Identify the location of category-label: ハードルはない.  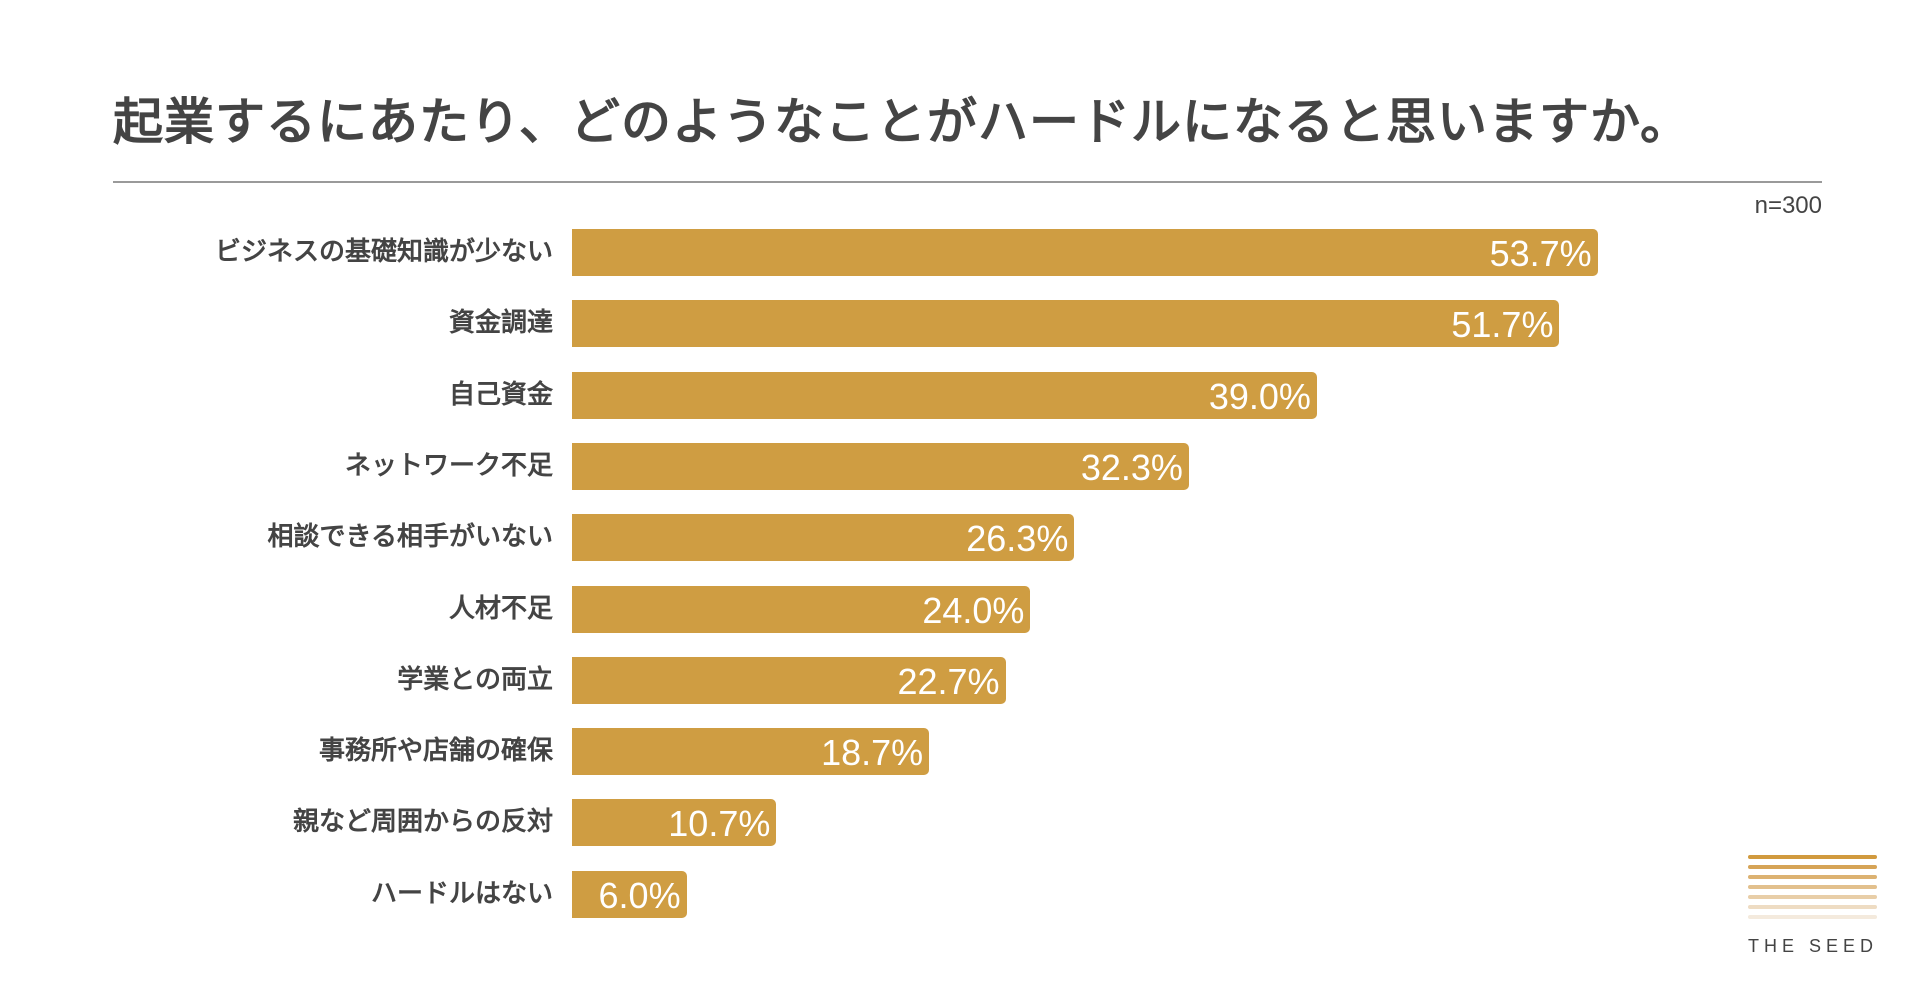
(461, 893).